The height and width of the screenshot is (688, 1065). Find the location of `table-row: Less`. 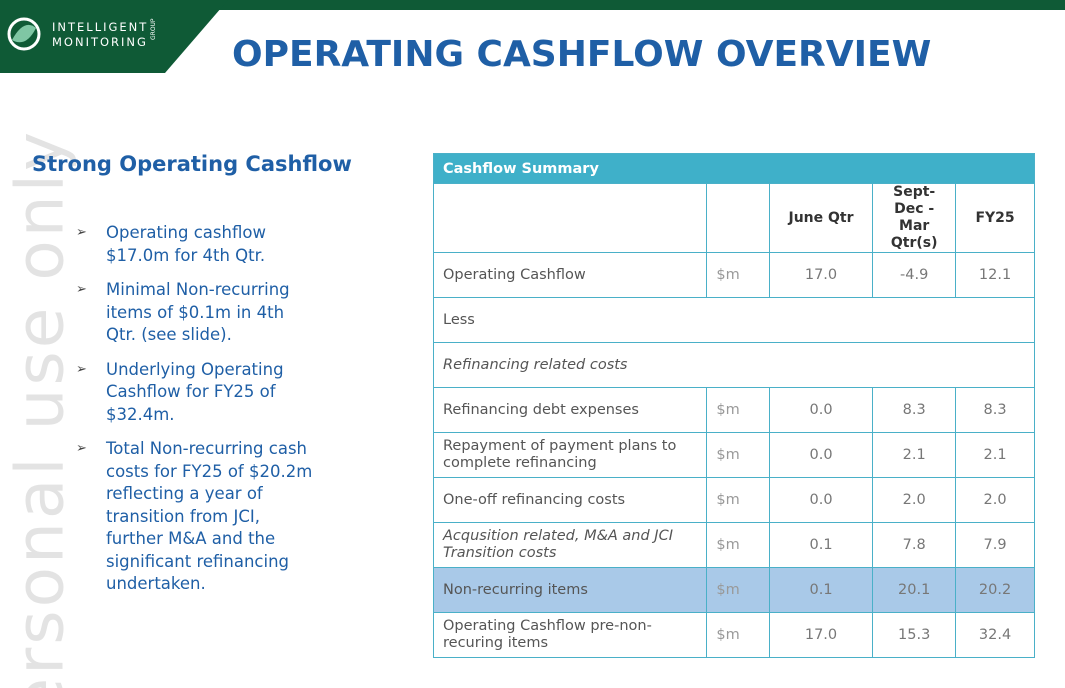

table-row: Less is located at coordinates (734, 320).